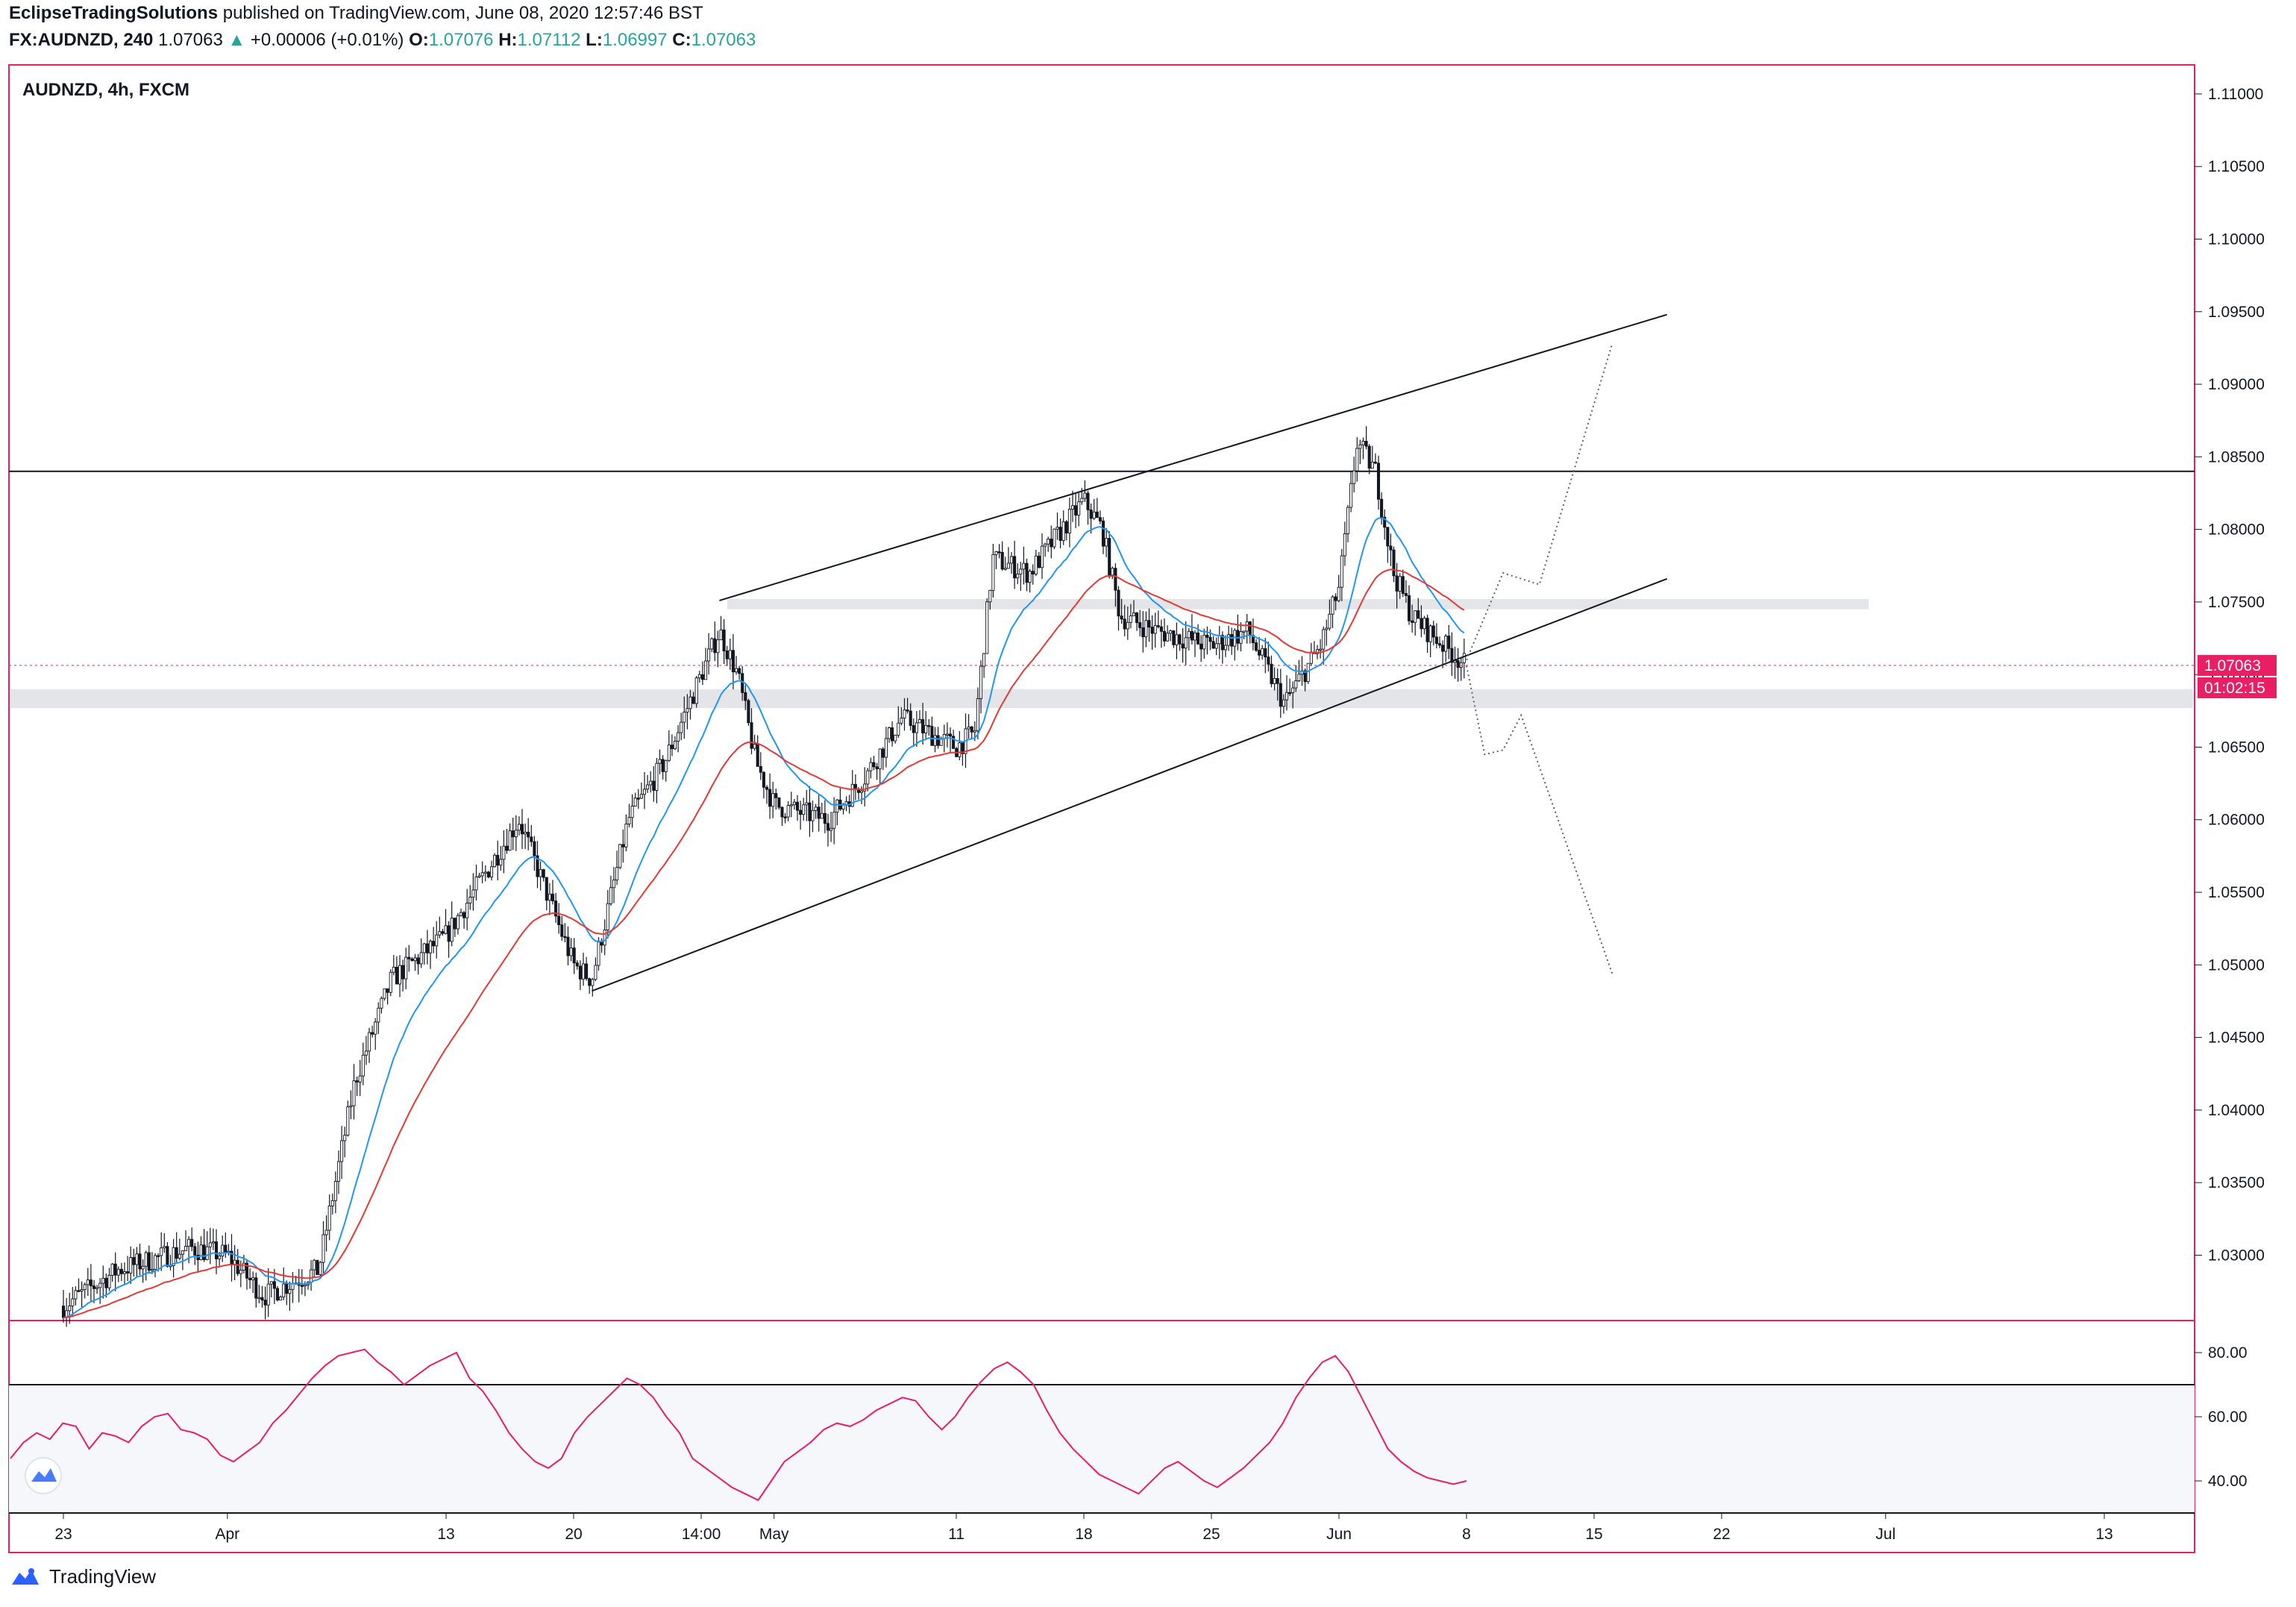  I want to click on price-tick-label-12: 1.05000, so click(2236, 965).